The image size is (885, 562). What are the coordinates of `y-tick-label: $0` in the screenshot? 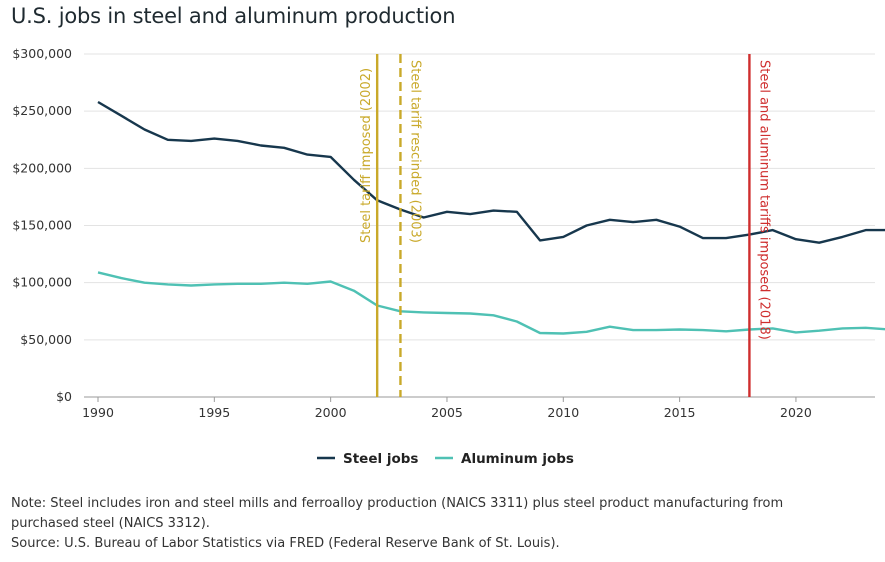 It's located at (64, 396).